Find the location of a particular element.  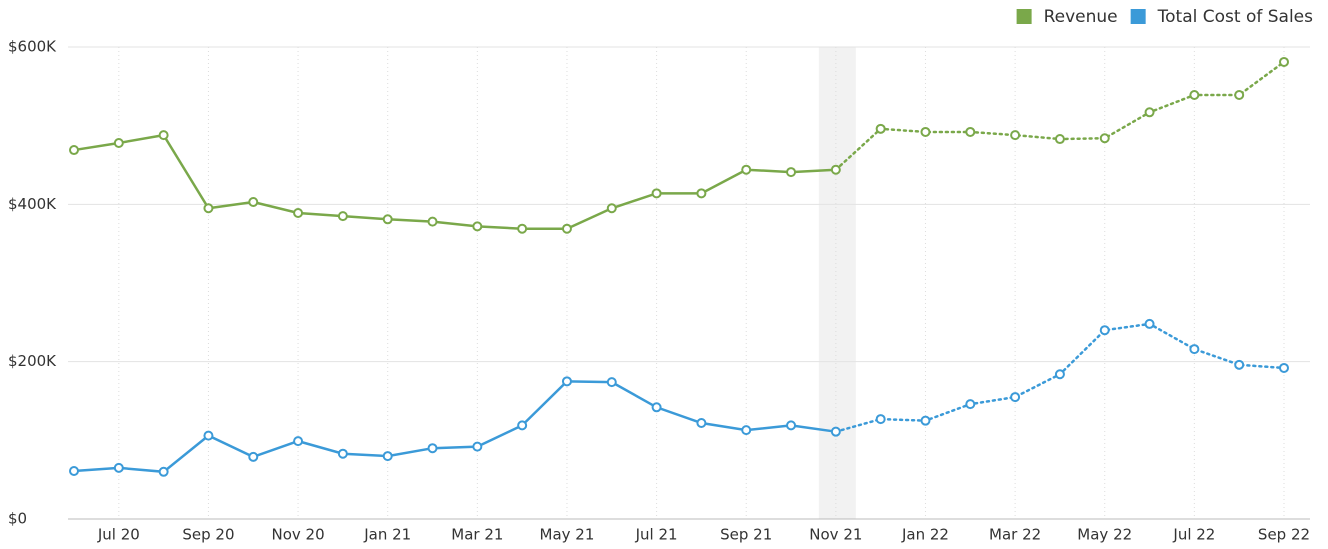

legend-label: Total Cost of Sales is located at coordinates (1235, 17).